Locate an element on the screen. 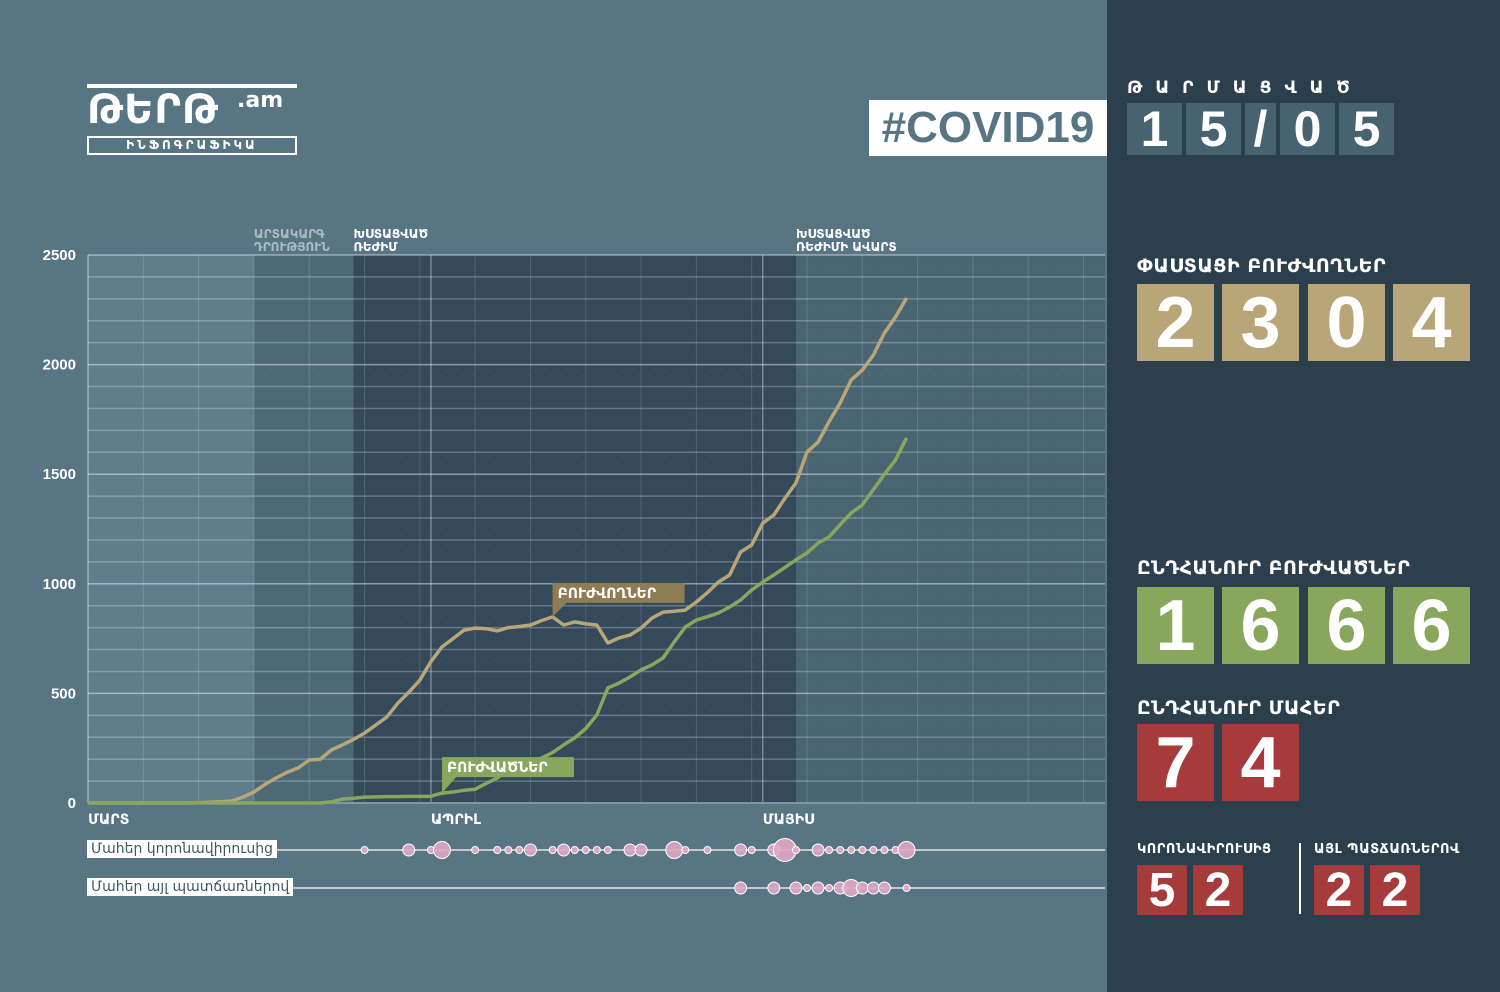 This screenshot has width=1500, height=992. logo-rule is located at coordinates (192, 86).